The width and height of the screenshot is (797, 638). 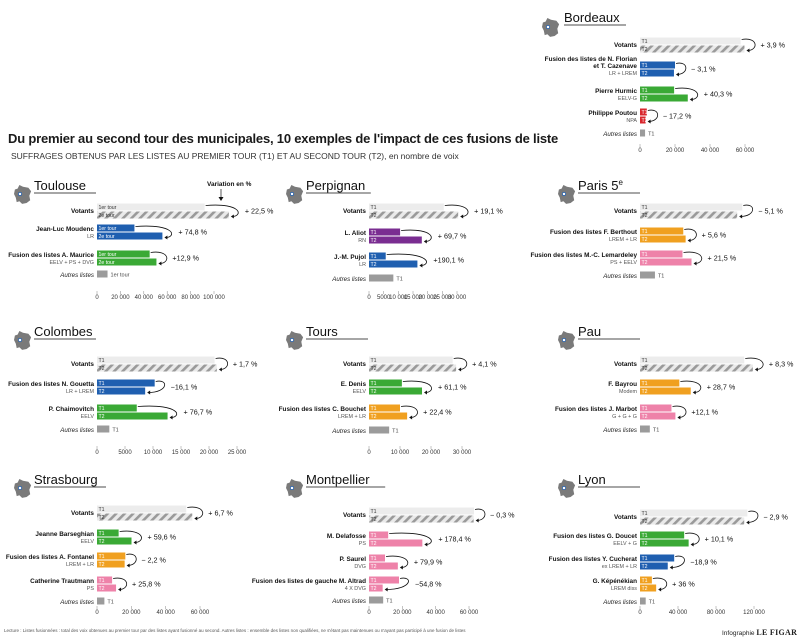 I want to click on change-label: +12,1 %, so click(x=704, y=412).